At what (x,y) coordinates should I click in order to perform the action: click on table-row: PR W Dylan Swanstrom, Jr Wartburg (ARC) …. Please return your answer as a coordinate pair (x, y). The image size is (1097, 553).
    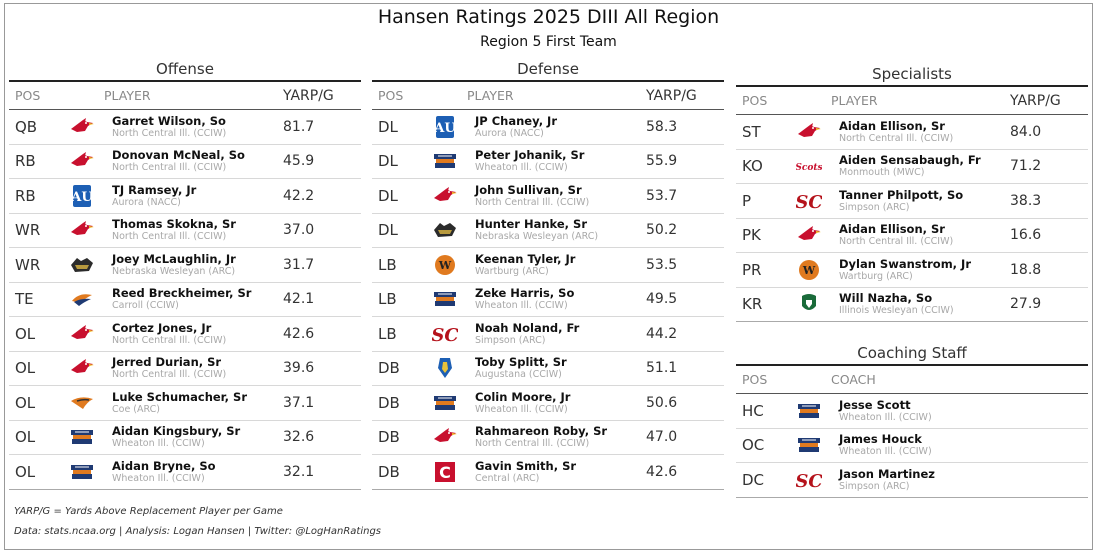
    Looking at the image, I should click on (912, 270).